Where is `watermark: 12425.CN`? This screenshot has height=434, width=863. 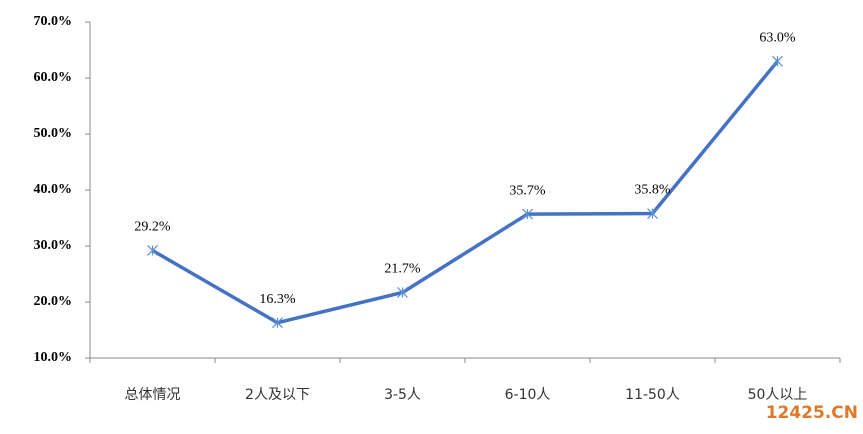 watermark: 12425.CN is located at coordinates (812, 413).